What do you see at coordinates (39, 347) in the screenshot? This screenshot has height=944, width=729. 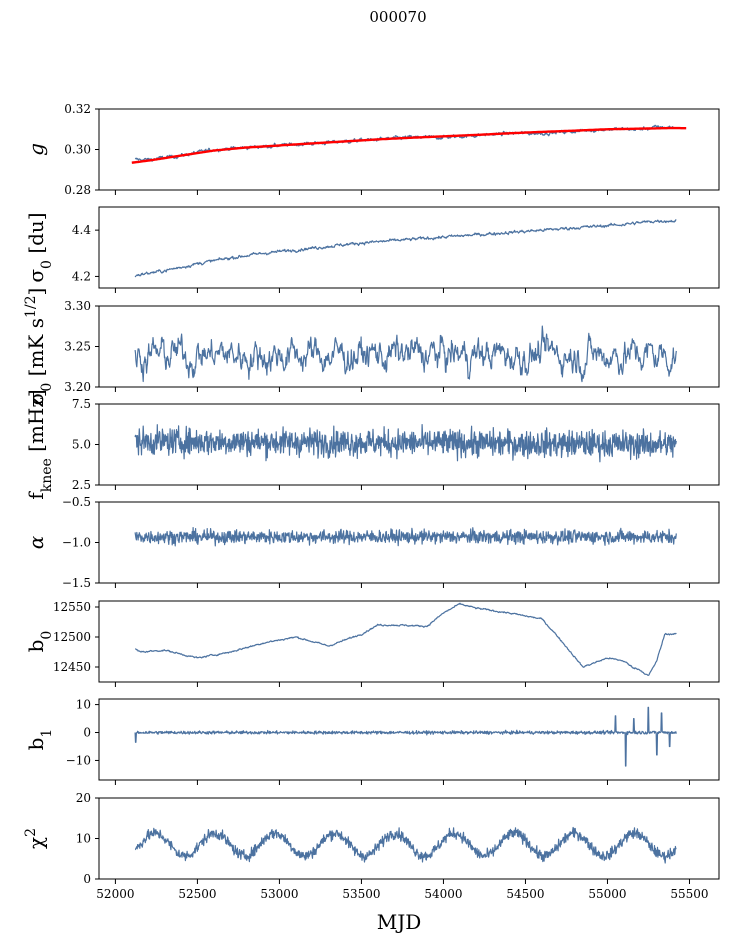 I see `sigma-ylabel: σ0 [mK s1/2]` at bounding box center [39, 347].